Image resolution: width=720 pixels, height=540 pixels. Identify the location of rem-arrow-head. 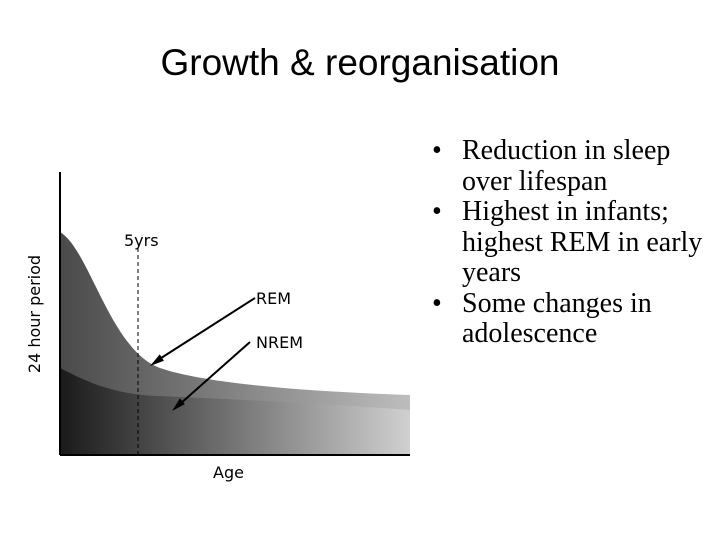
(157, 360).